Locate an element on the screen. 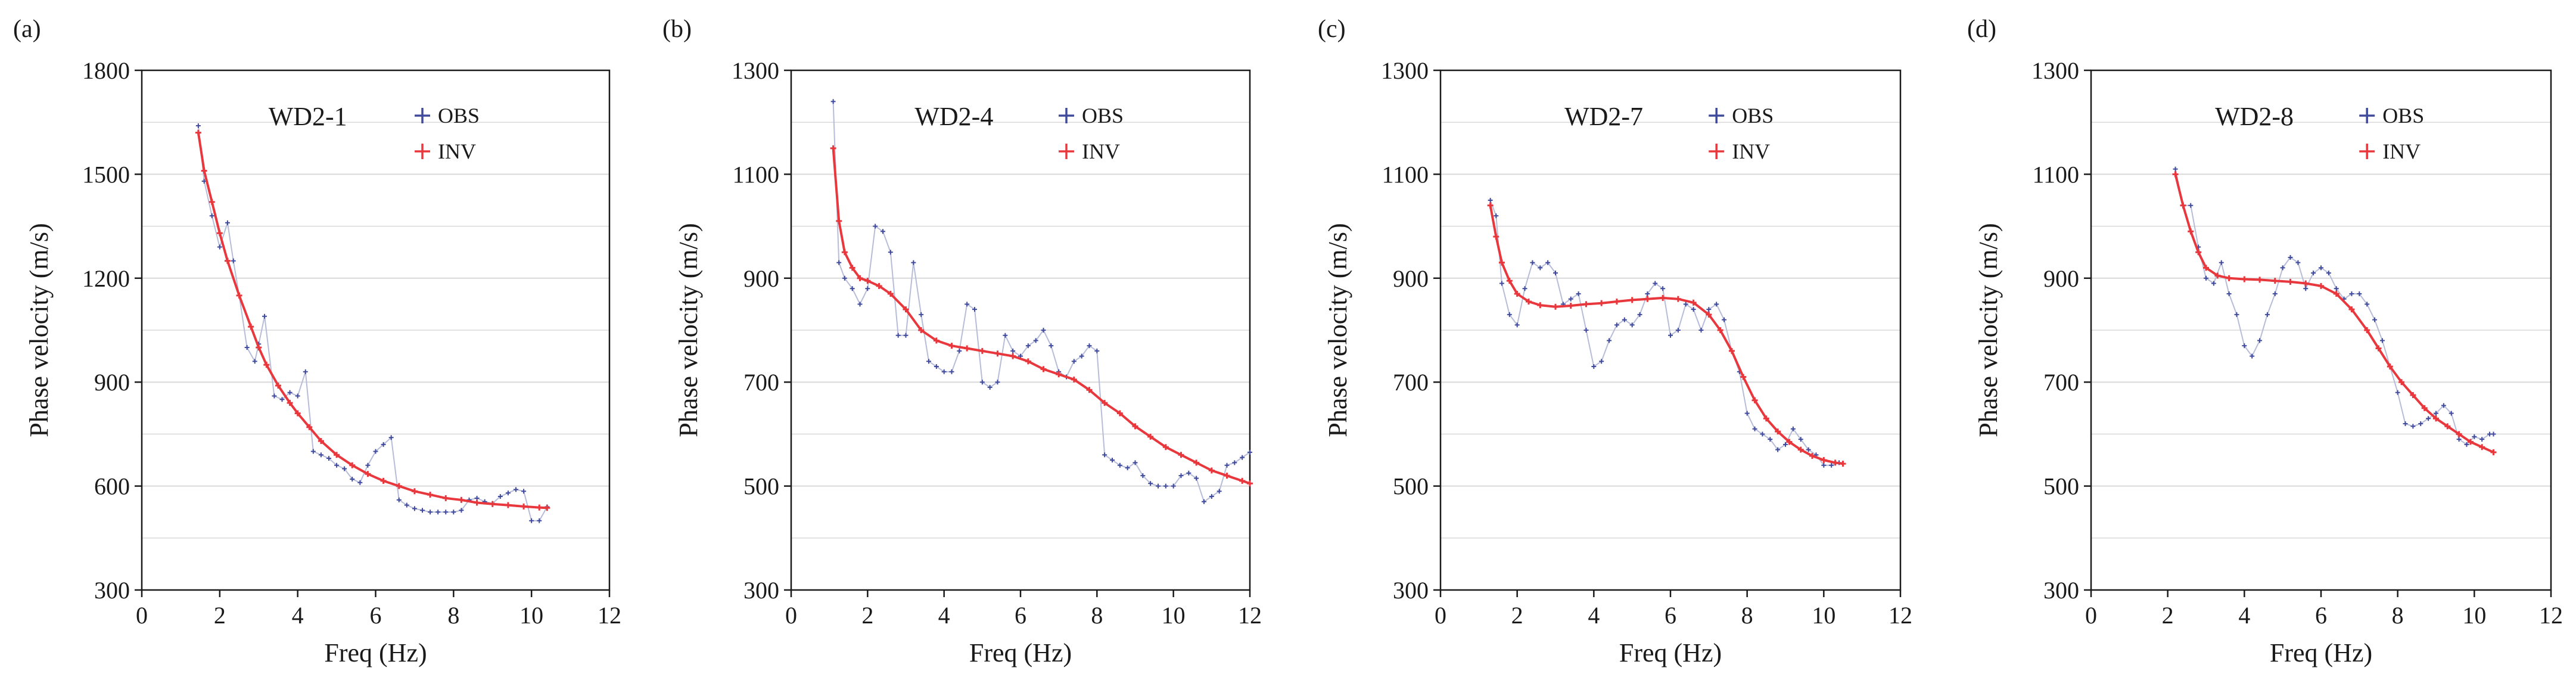  chart-a-ytick-label: 900 is located at coordinates (112, 382).